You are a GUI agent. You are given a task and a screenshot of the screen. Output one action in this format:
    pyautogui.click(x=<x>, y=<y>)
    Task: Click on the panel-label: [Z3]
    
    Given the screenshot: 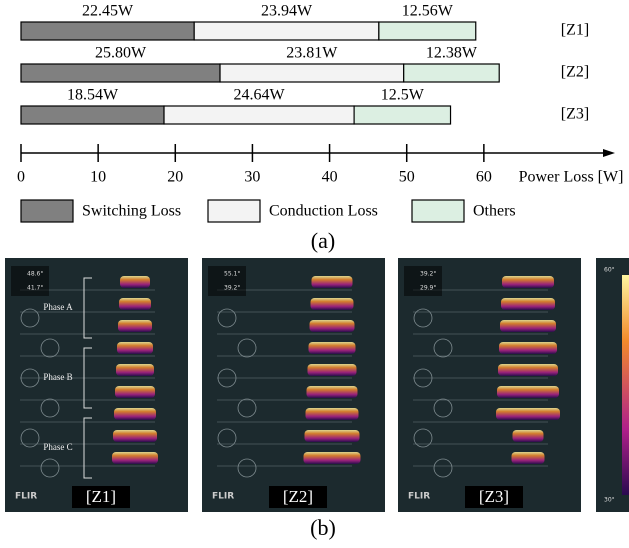 What is the action you would take?
    pyautogui.click(x=494, y=496)
    